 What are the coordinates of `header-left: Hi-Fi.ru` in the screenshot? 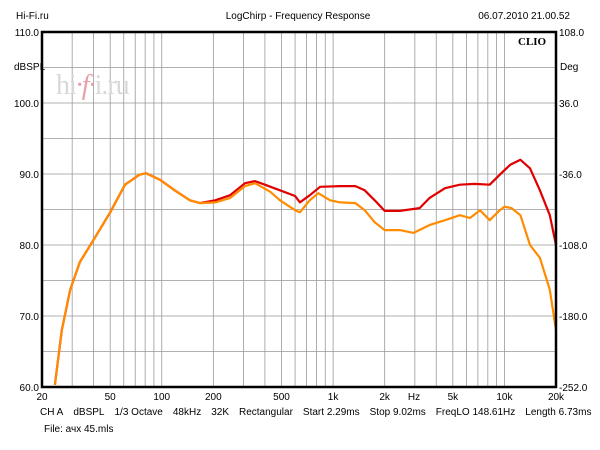 It's located at (32, 16).